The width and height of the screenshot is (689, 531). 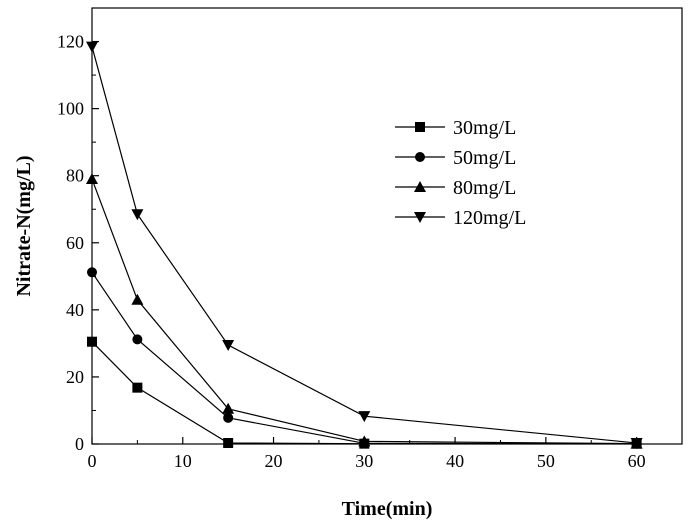 I want to click on x-tick-label: 40, so click(x=455, y=461).